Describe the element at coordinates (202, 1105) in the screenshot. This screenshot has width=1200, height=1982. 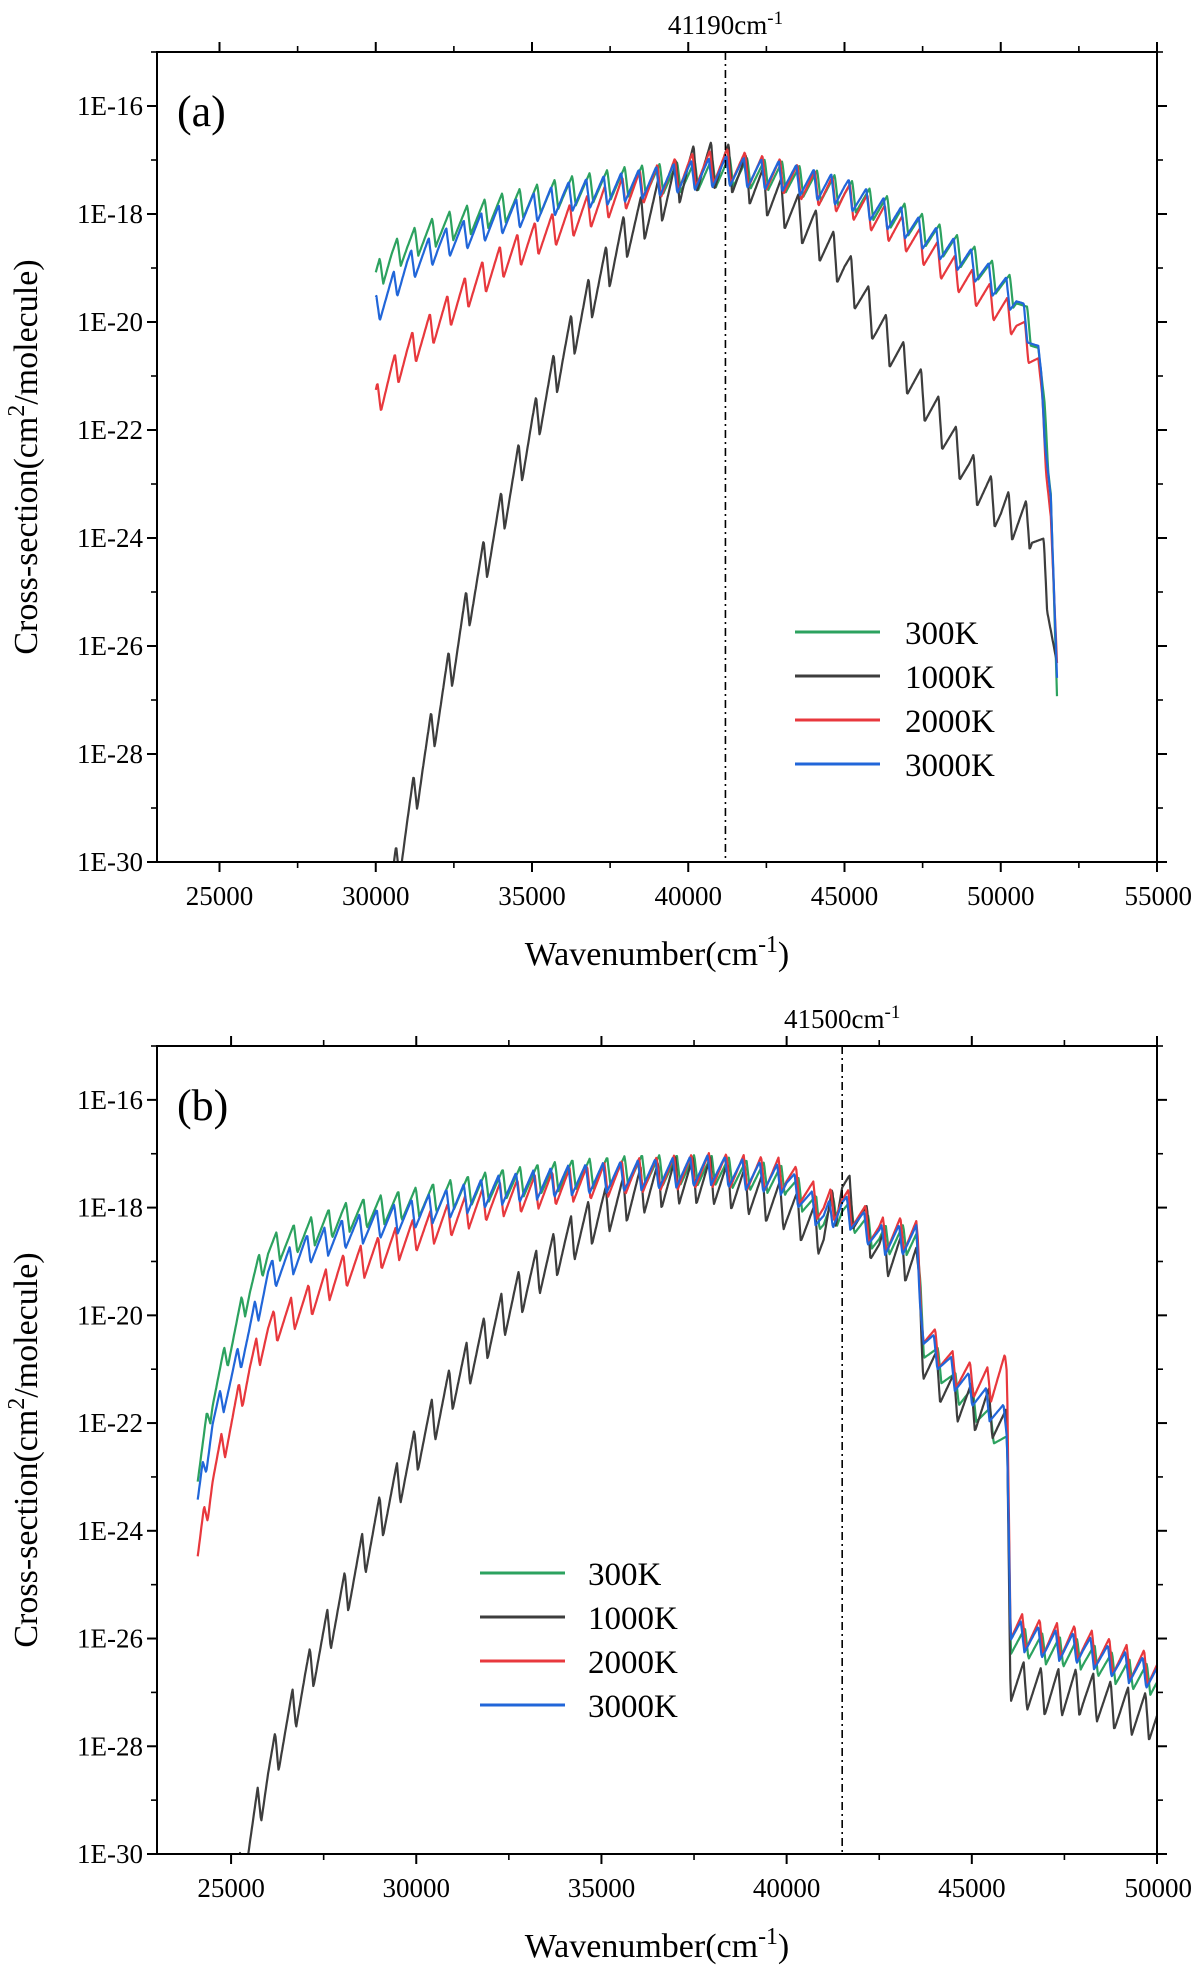
I see `panel-label: (b)` at that location.